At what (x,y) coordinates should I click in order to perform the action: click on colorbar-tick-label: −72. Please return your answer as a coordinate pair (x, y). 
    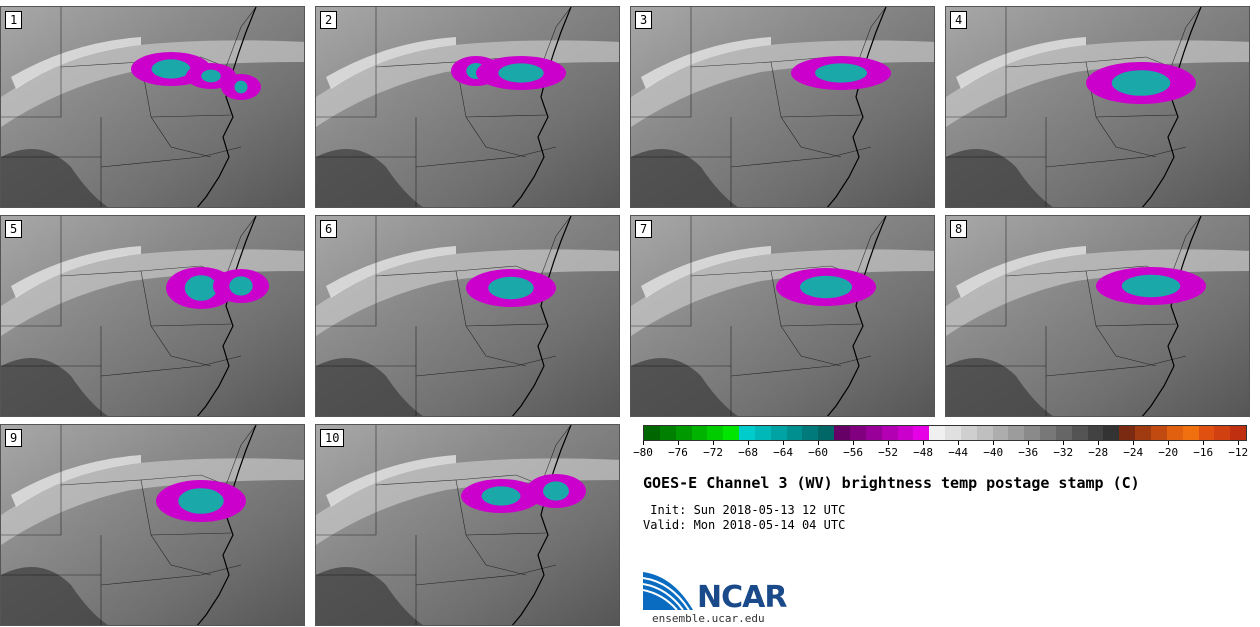
    Looking at the image, I should click on (713, 452).